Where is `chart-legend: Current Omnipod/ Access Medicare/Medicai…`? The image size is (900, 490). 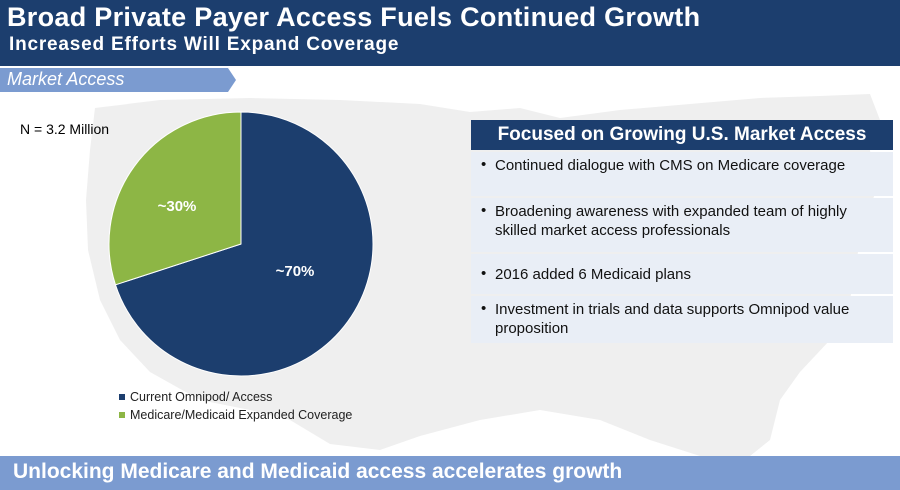 chart-legend: Current Omnipod/ Access Medicare/Medicai… is located at coordinates (235, 406).